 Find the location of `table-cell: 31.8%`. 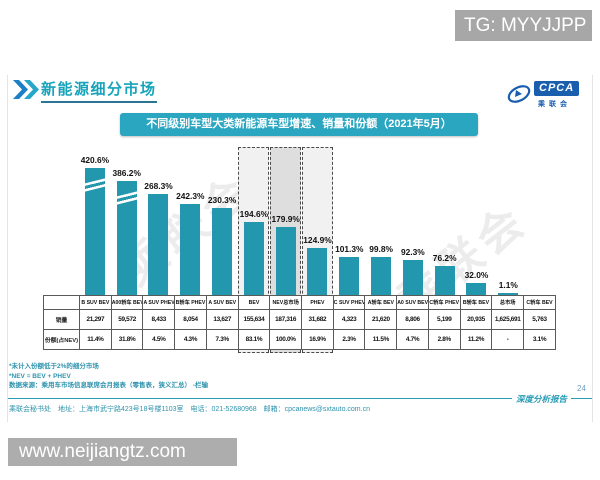

table-cell: 31.8% is located at coordinates (127, 339).